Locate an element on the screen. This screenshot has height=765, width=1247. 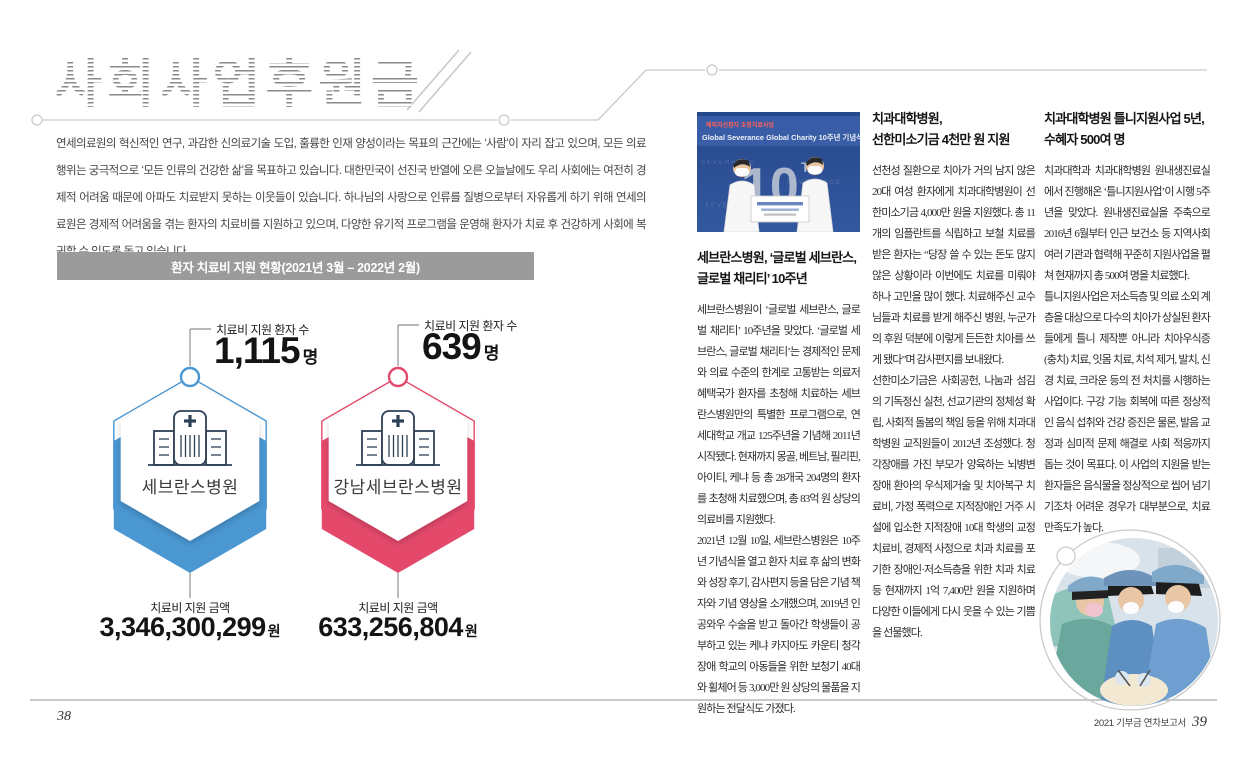
article-title: 치과대학병원, 선한미소기금 4천만 원 지원 is located at coordinates (941, 129).